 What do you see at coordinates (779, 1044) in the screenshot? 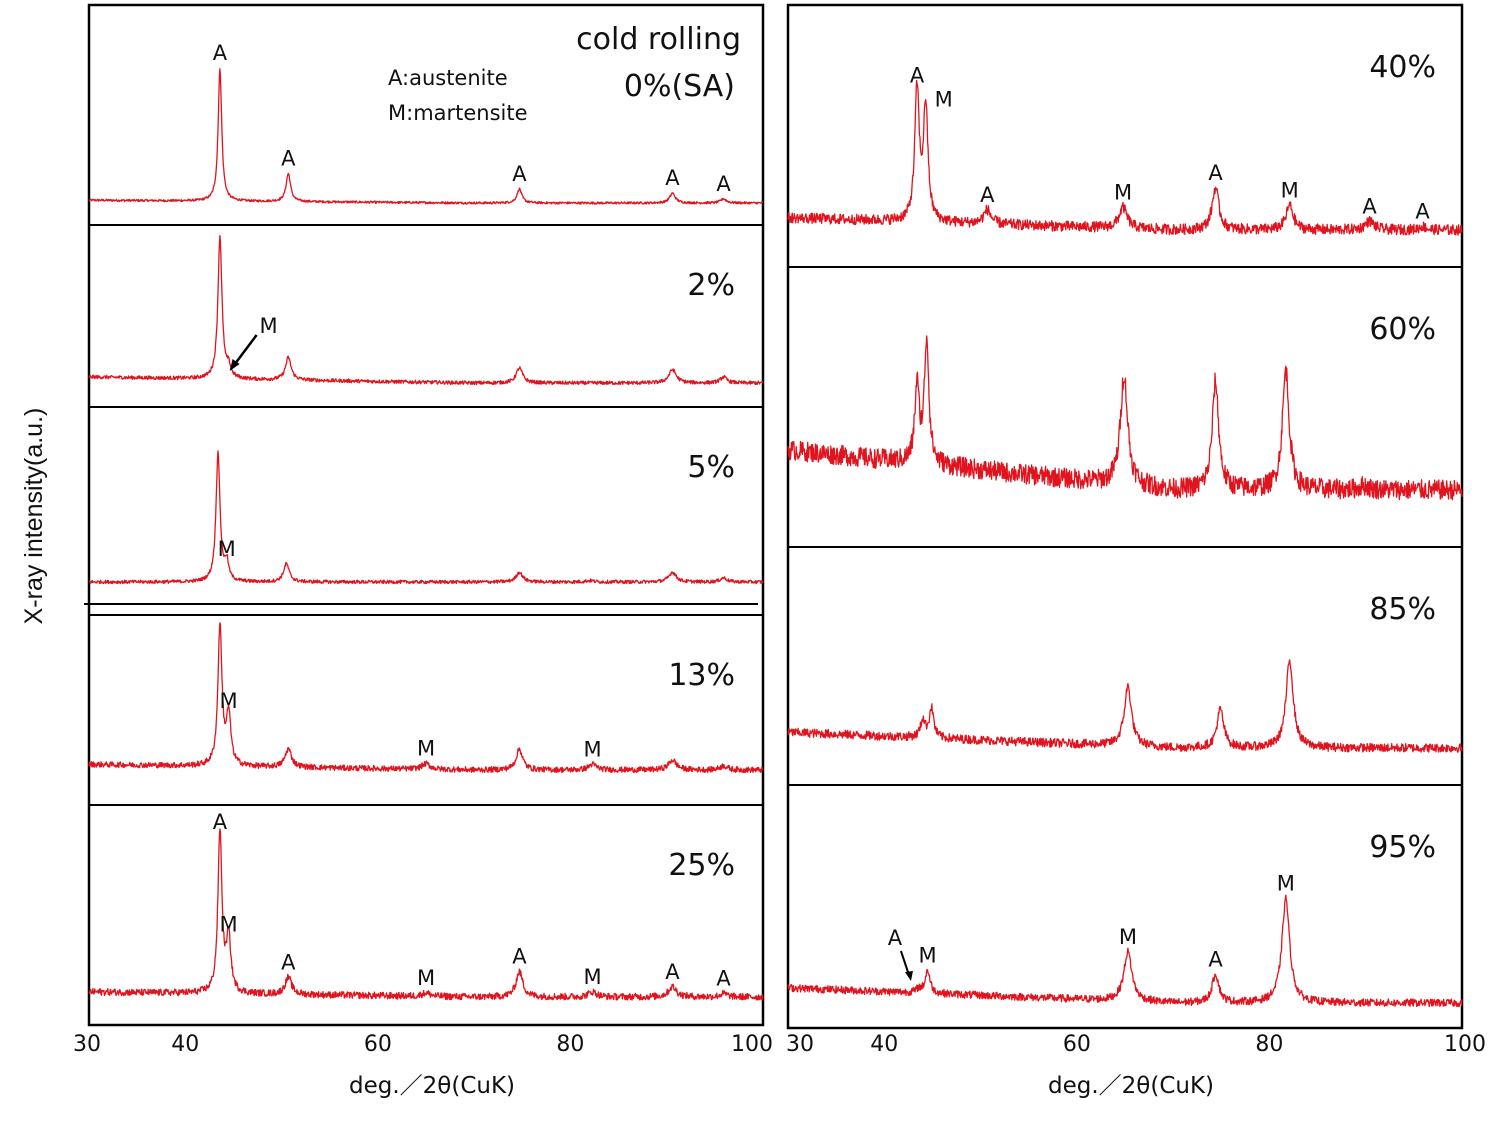
I see `x-axes: 30 40 60 80 100 30 40 60 80 100` at bounding box center [779, 1044].